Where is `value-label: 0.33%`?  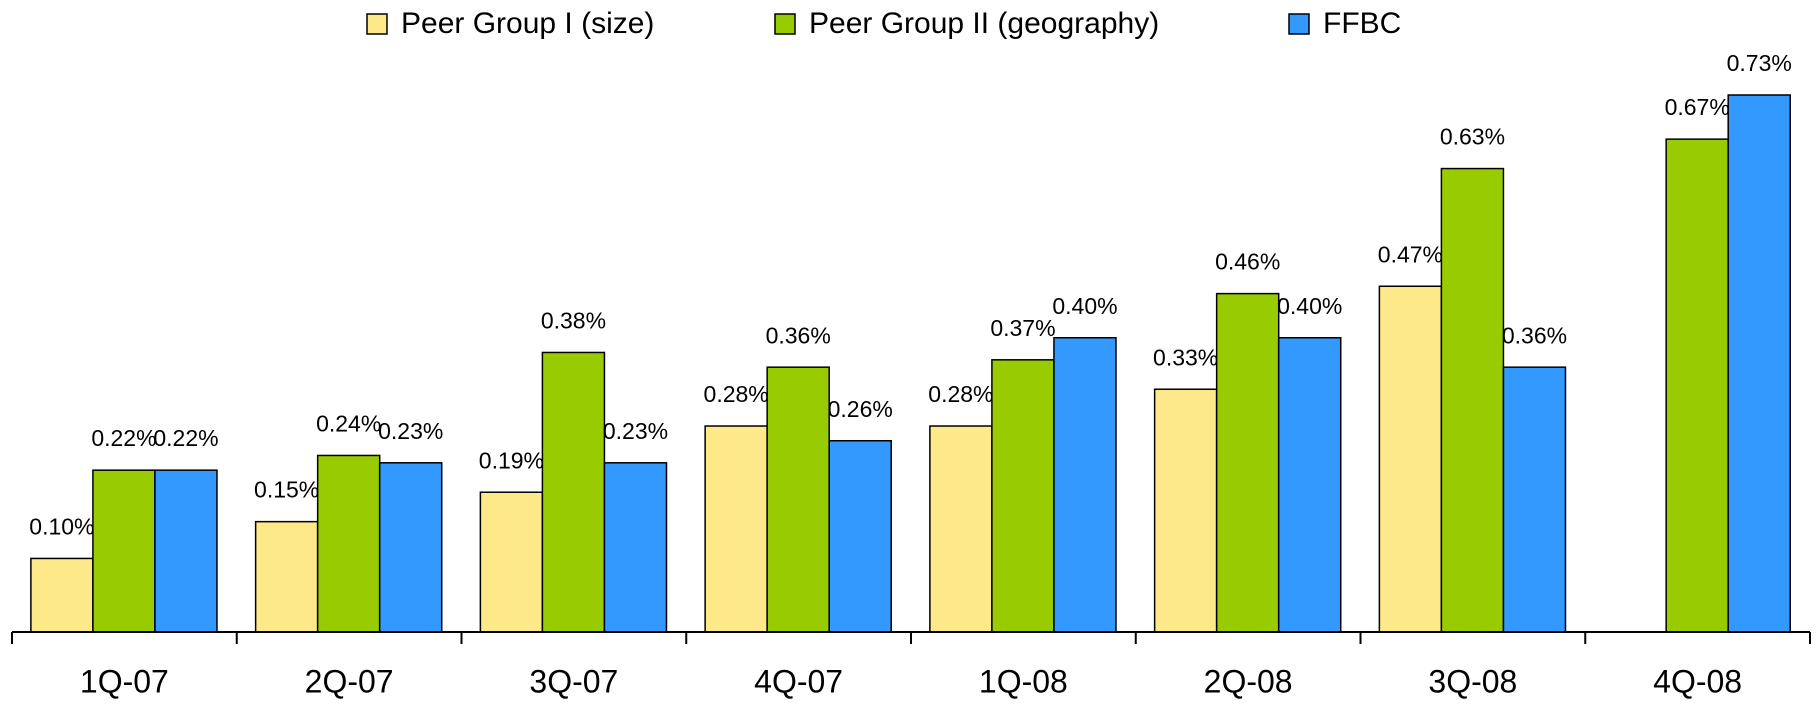
value-label: 0.33% is located at coordinates (1185, 357).